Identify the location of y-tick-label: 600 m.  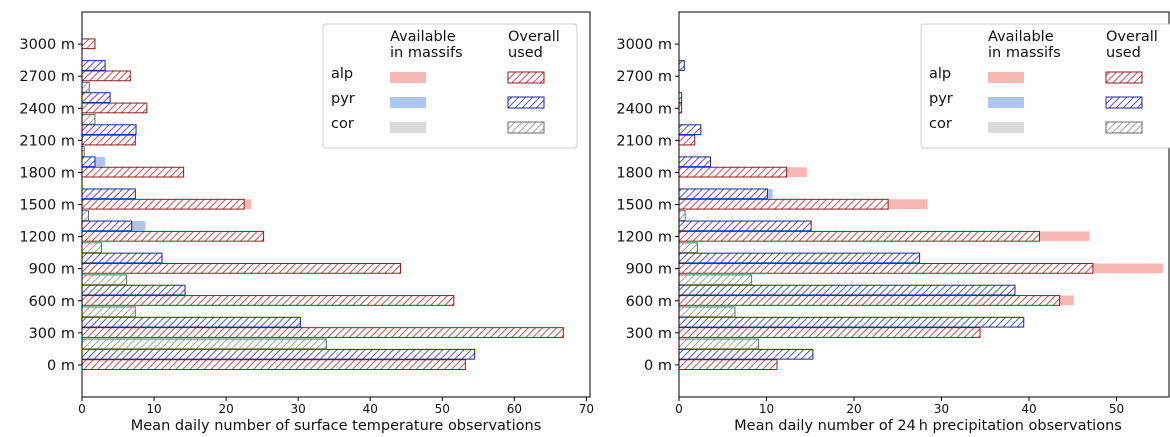
(649, 302).